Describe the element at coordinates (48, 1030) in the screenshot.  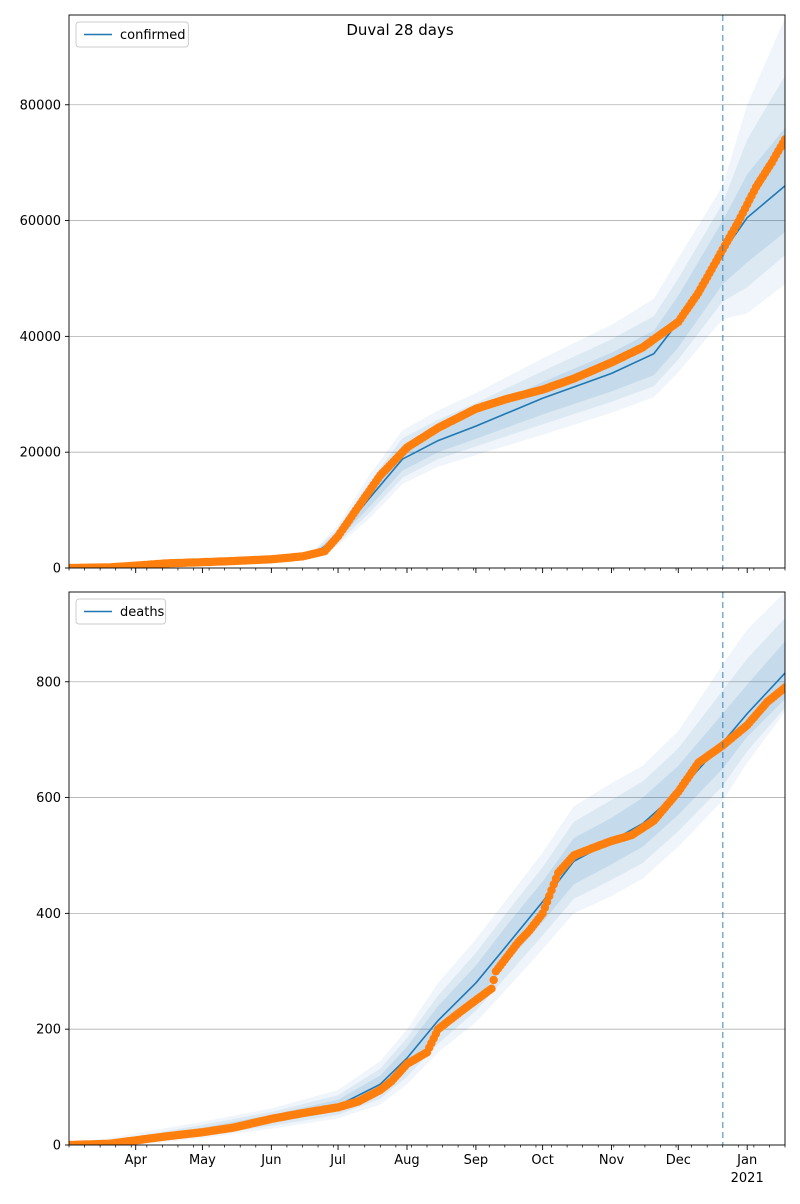
I see `y-tick-label: 200` at that location.